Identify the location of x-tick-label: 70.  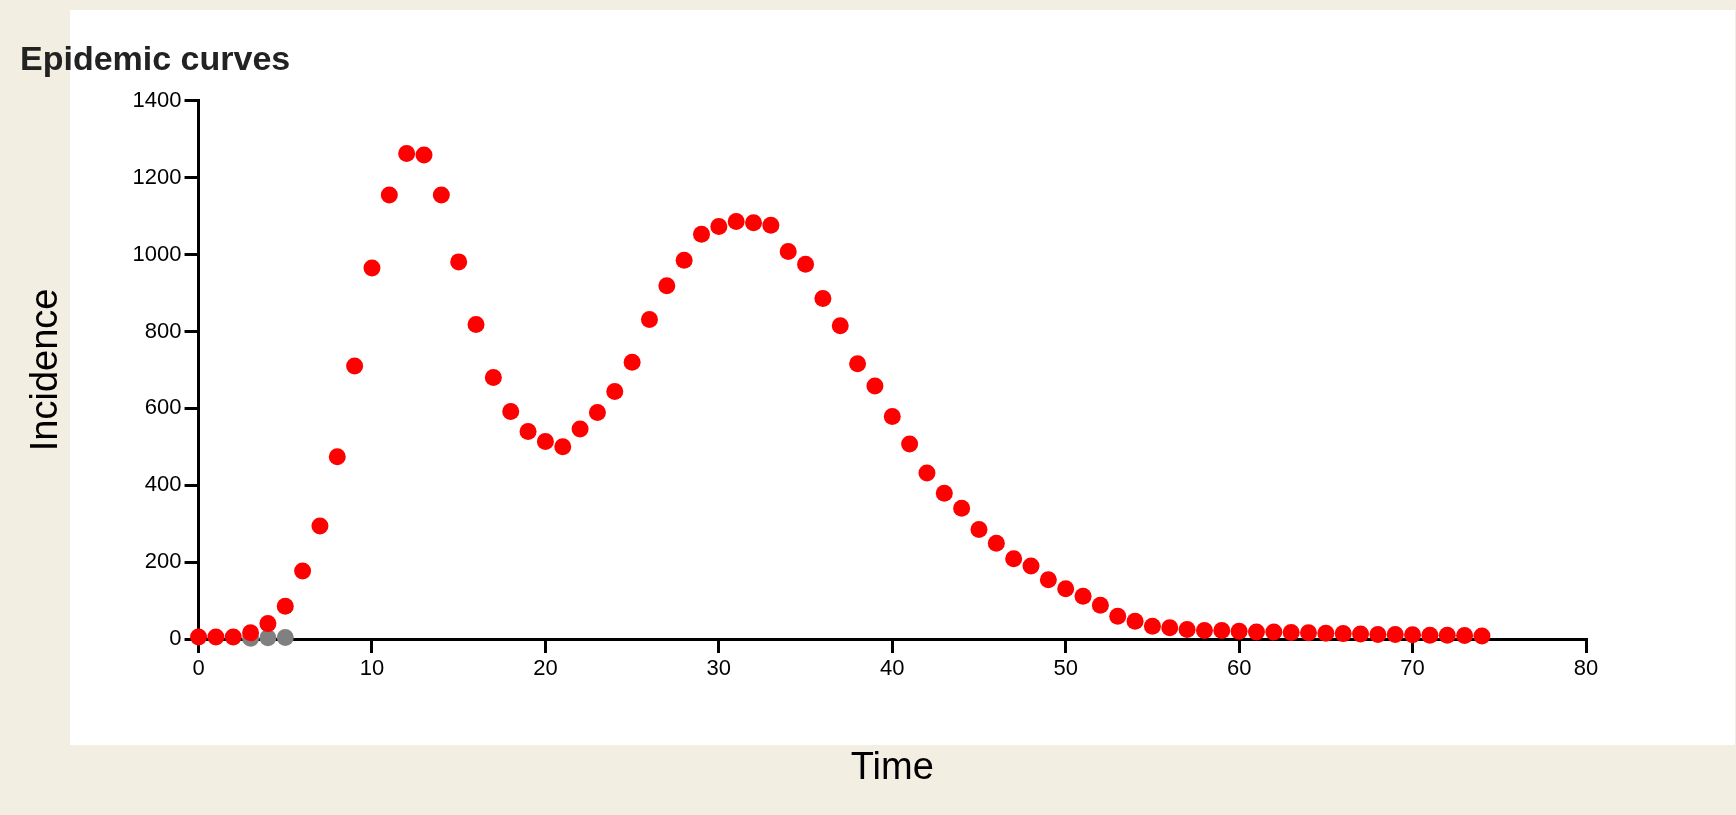
(1412, 668).